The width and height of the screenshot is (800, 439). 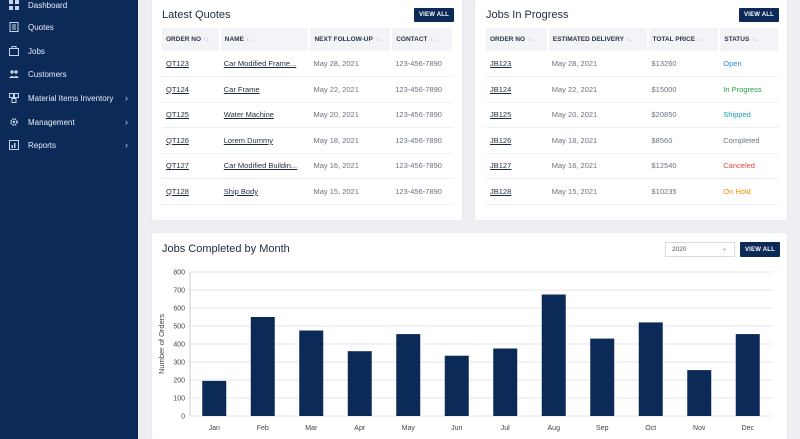 What do you see at coordinates (553, 355) in the screenshot?
I see `bar-aug` at bounding box center [553, 355].